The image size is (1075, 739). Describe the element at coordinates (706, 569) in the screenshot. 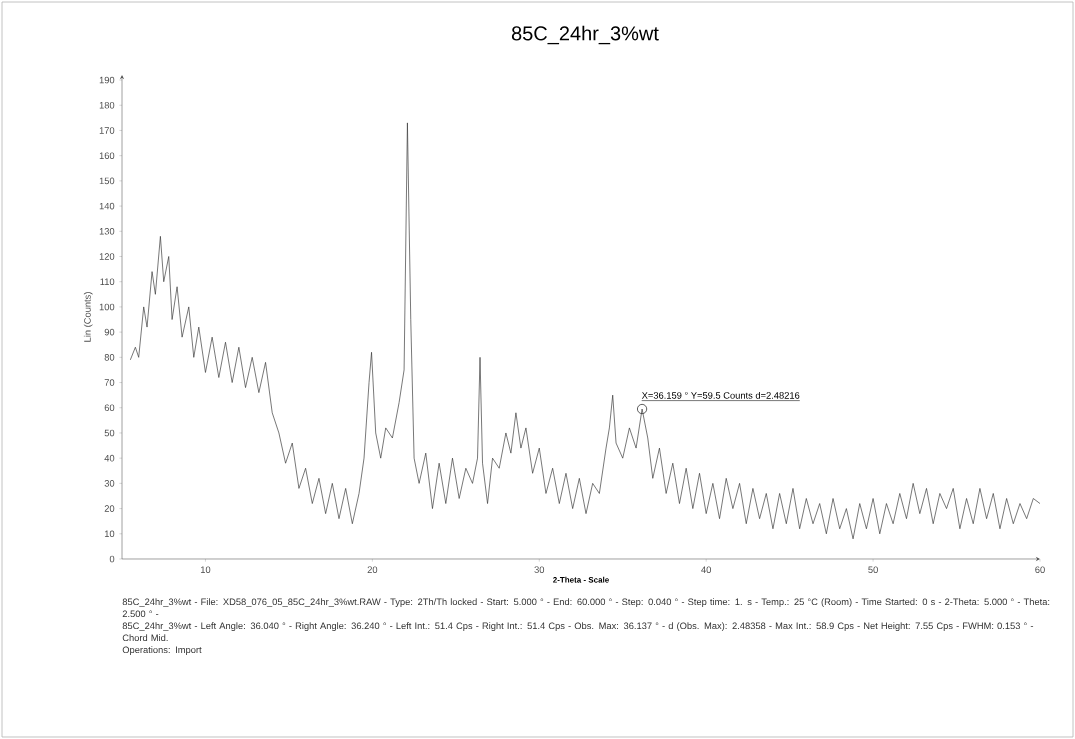

I see `x-tick-label: 40` at that location.